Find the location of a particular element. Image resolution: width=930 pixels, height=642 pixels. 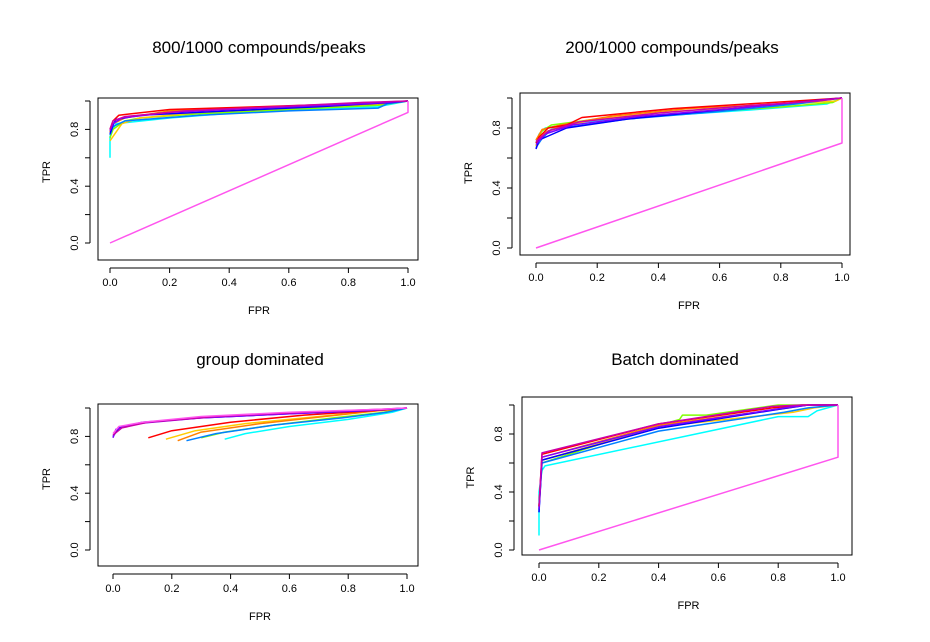

chart-title: group dominated is located at coordinates (260, 359).